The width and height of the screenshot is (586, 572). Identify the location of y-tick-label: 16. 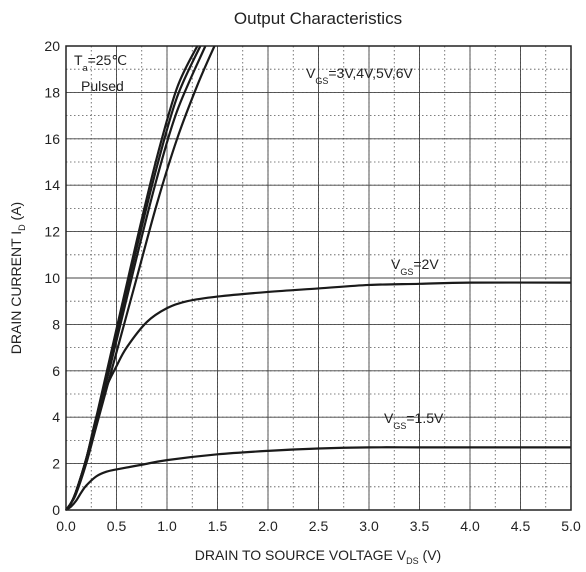
(52, 139).